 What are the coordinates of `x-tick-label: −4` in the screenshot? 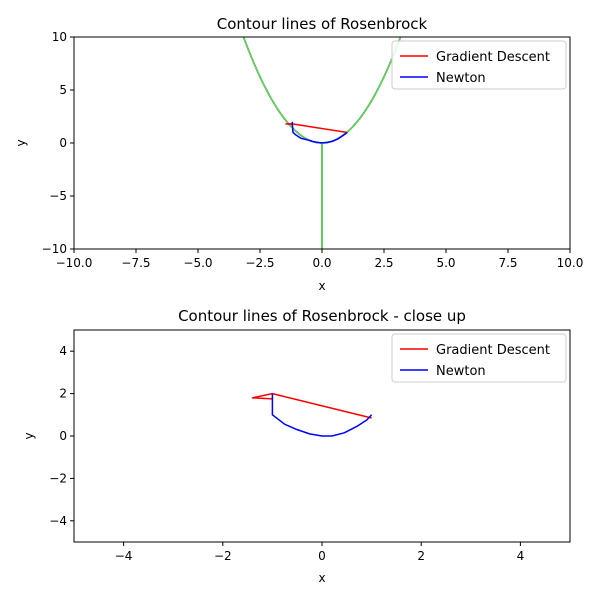 It's located at (124, 556).